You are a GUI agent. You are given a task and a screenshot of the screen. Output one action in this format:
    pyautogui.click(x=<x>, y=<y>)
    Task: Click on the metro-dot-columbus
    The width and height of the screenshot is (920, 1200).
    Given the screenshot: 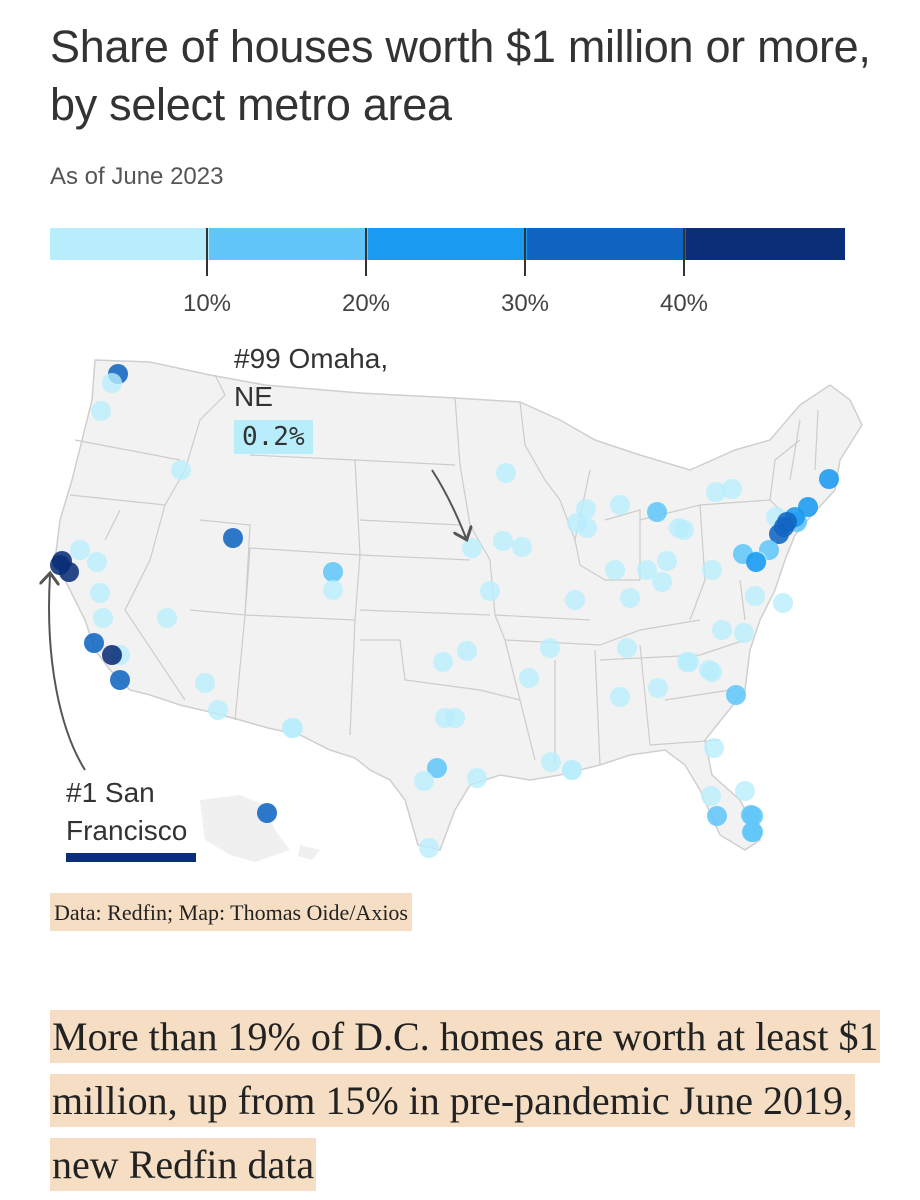 What is the action you would take?
    pyautogui.click(x=667, y=561)
    